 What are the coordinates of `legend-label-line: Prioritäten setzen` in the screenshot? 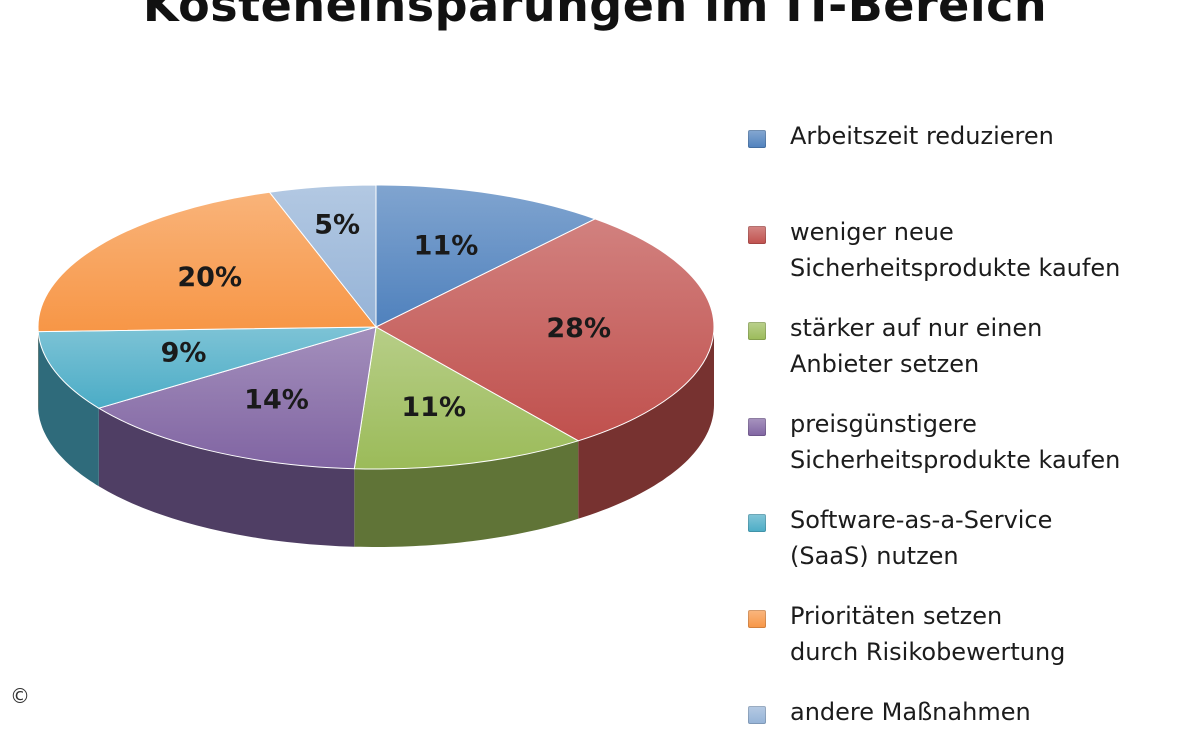 It's located at (927, 616).